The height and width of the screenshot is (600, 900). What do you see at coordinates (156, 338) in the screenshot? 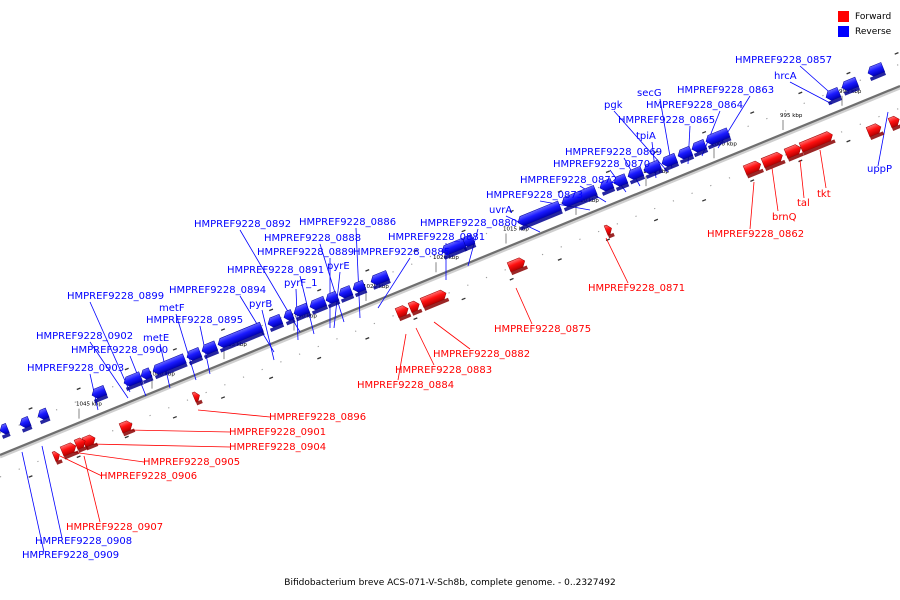
I see `reverse-gene-label: metE` at bounding box center [156, 338].